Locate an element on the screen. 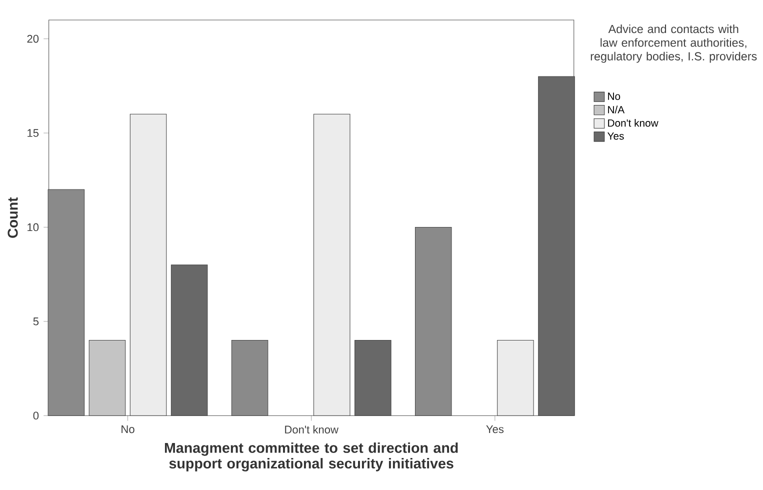 This screenshot has width=763, height=490. legend-label: No is located at coordinates (614, 96).